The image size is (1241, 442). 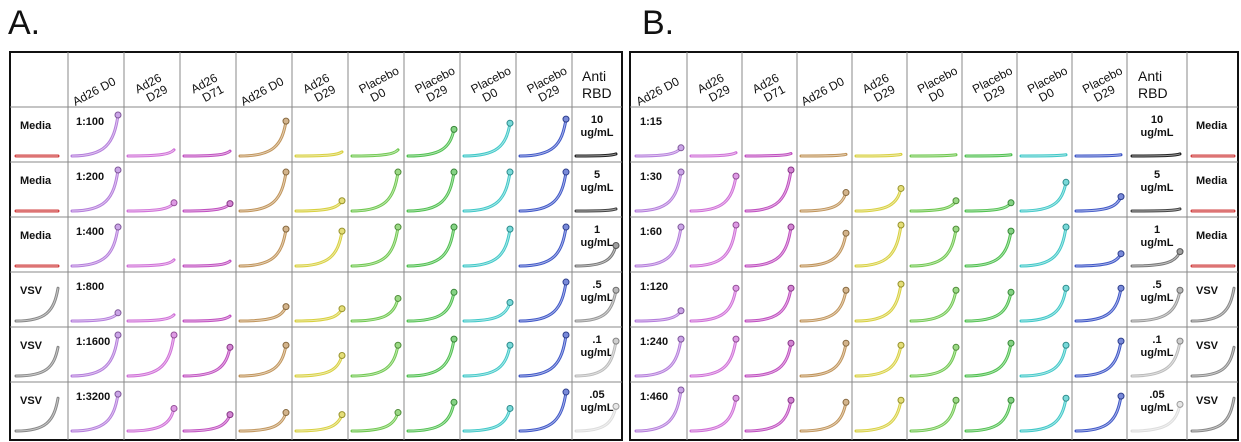 What do you see at coordinates (768, 246) in the screenshot?
I see `panel-b-curve-r2-c2-highlight` at bounding box center [768, 246].